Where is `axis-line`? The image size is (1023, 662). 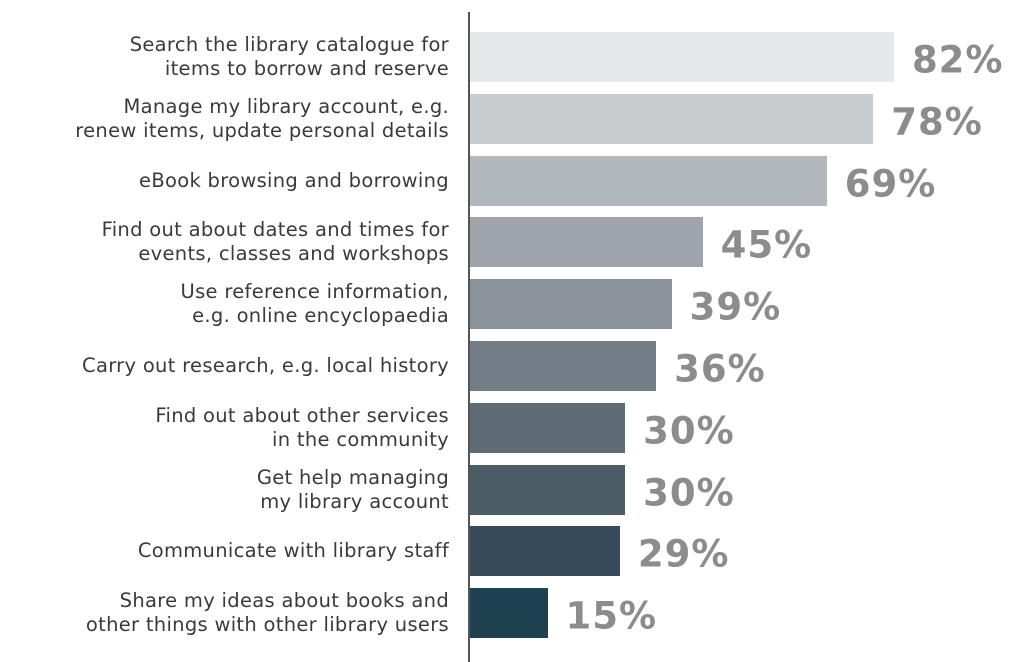
axis-line is located at coordinates (469, 337).